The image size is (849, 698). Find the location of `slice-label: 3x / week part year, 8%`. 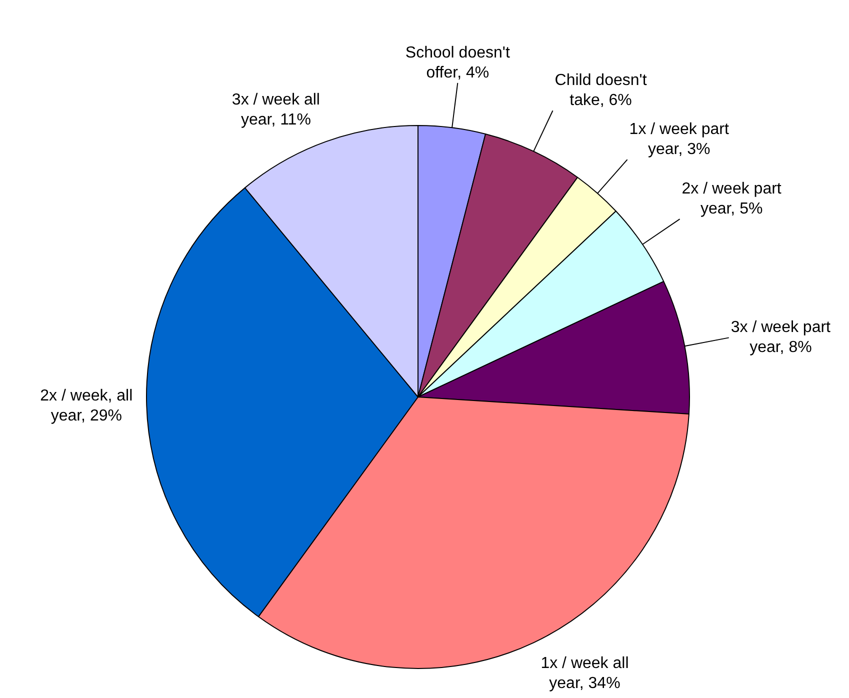

slice-label: 3x / week part year, 8% is located at coordinates (781, 337).